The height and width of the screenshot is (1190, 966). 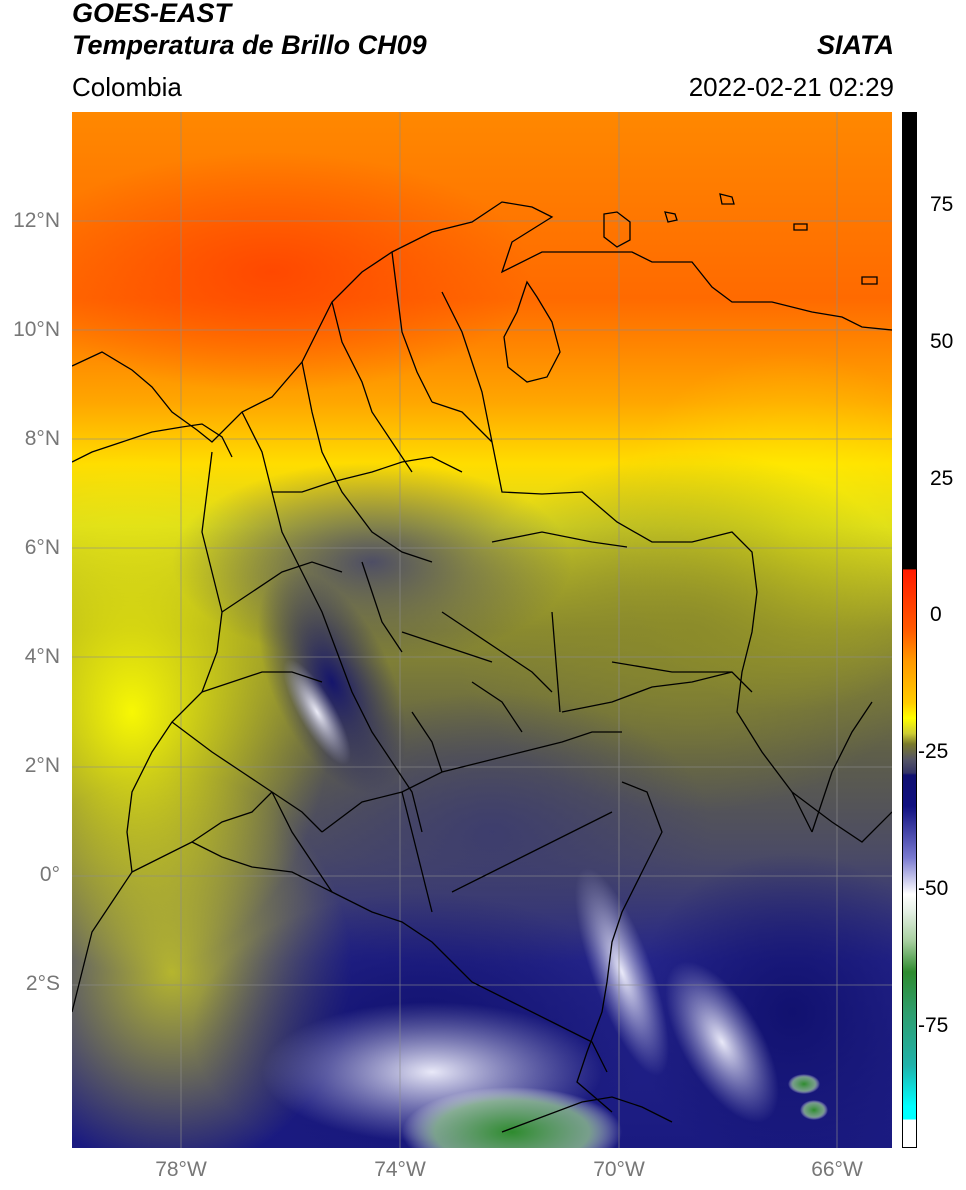 I want to click on agency-label: SIATA, so click(x=855, y=45).